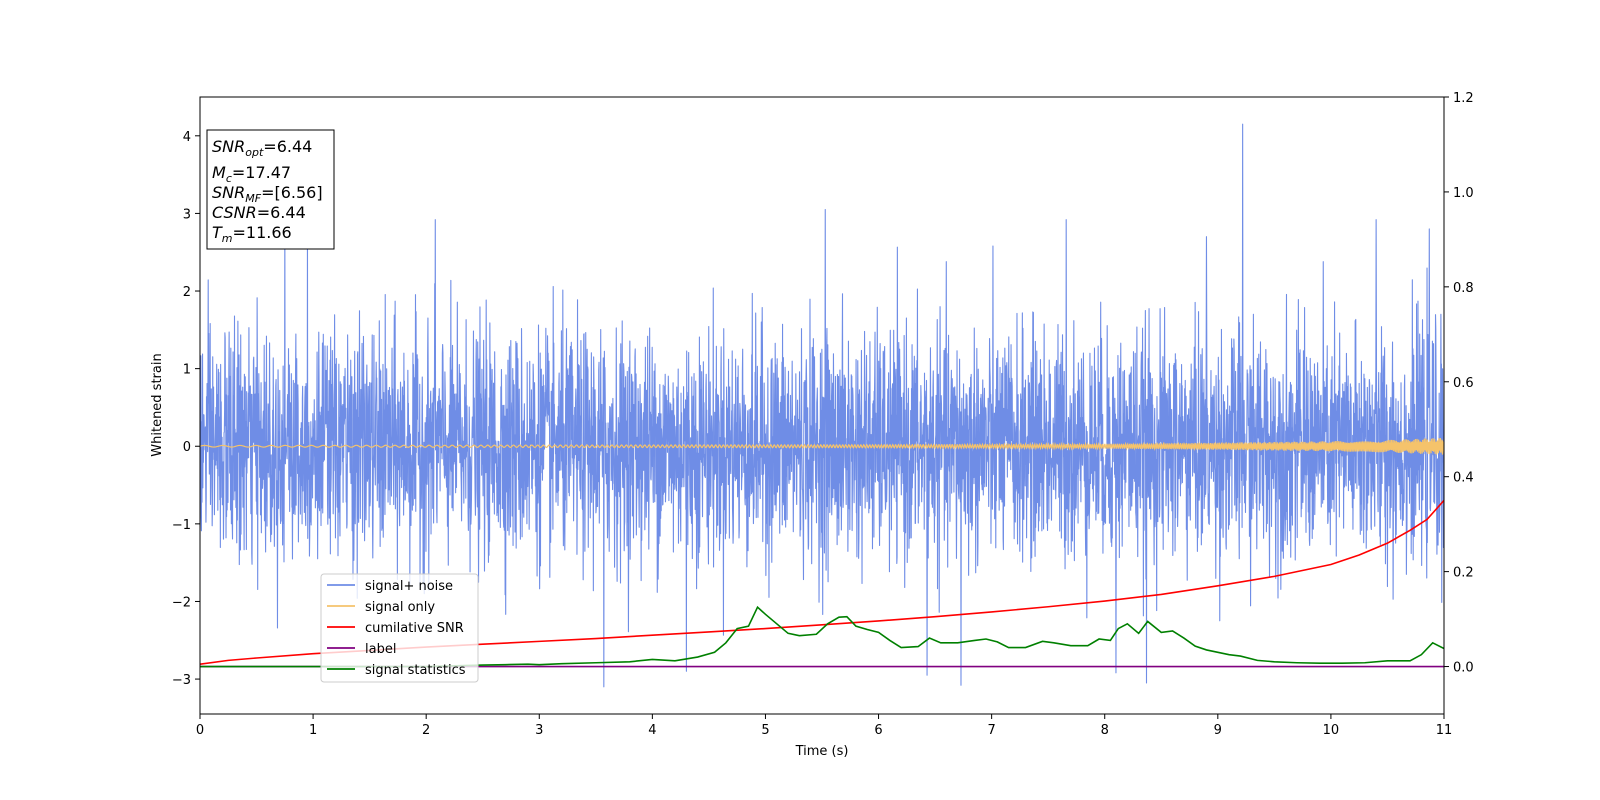  I want to click on svg-text: signal only, so click(400, 607).